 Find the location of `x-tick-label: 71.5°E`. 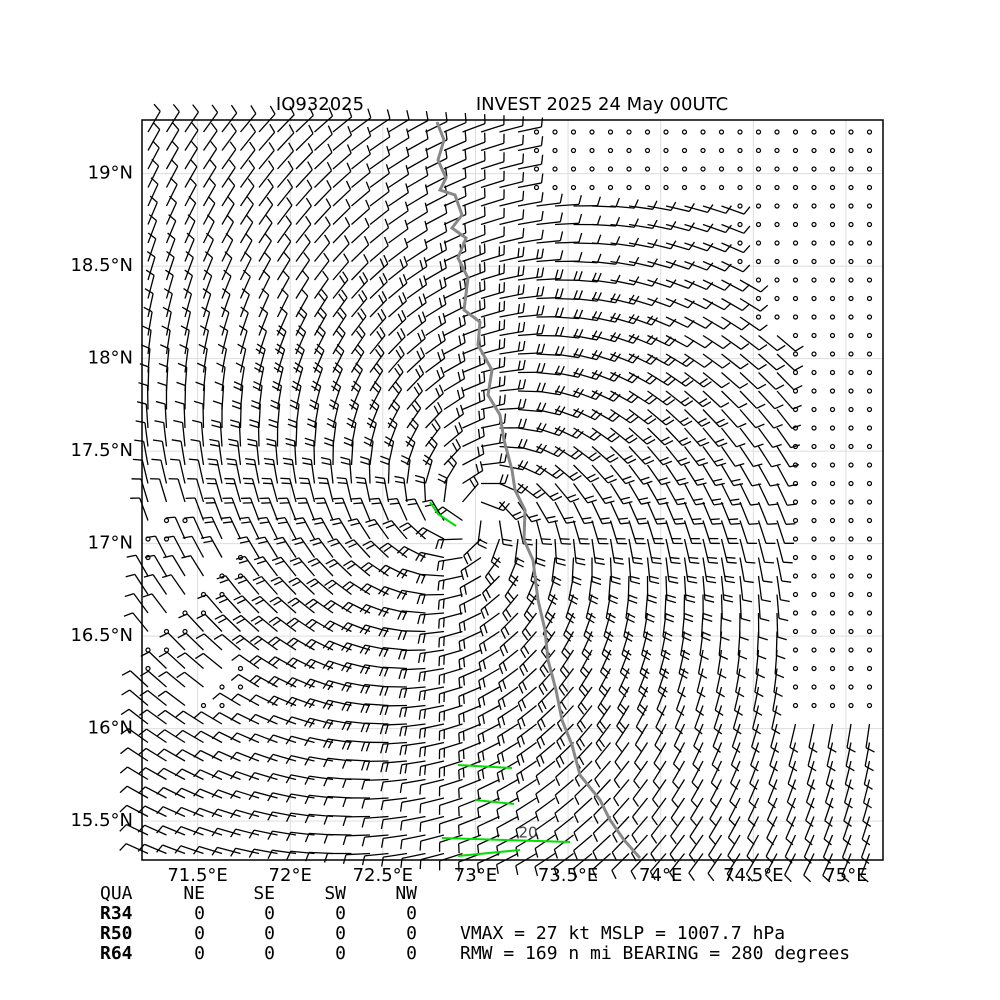

x-tick-label: 71.5°E is located at coordinates (197, 875).